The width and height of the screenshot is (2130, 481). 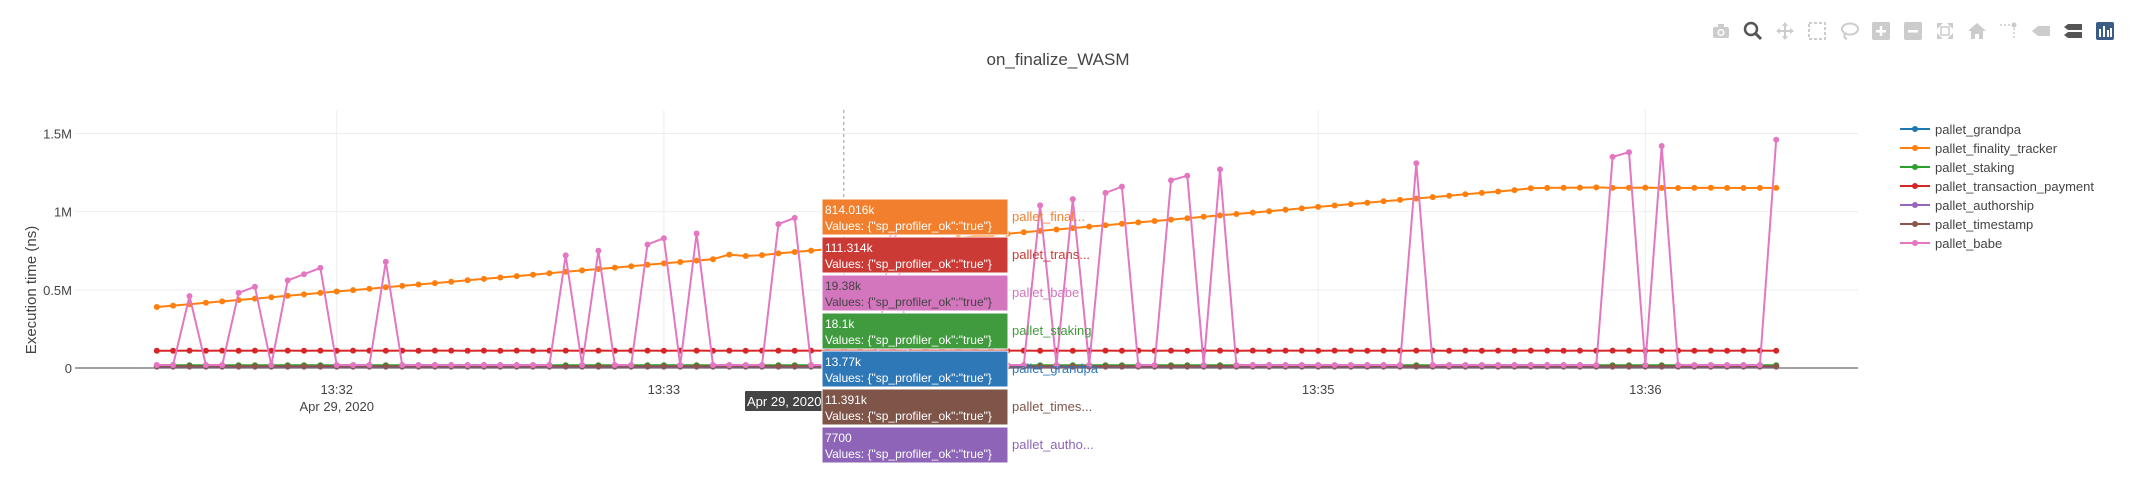 What do you see at coordinates (63, 212) in the screenshot?
I see `y-tick-label: 1M` at bounding box center [63, 212].